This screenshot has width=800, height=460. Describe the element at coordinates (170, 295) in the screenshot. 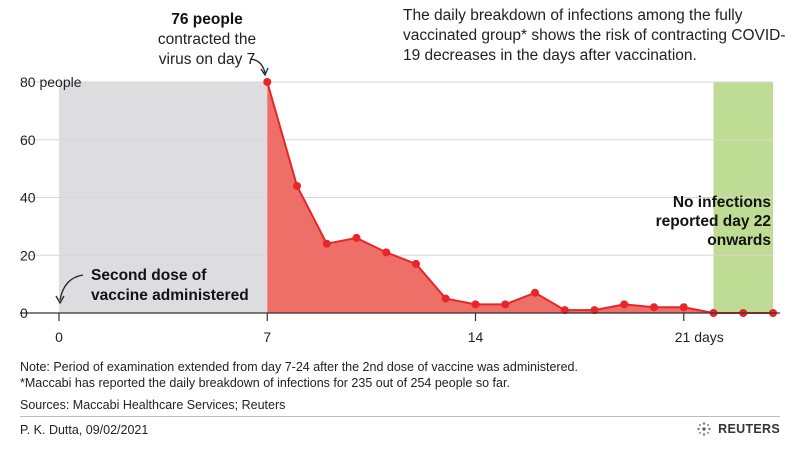

I see `dose-annotation-line2: vaccine administered` at that location.